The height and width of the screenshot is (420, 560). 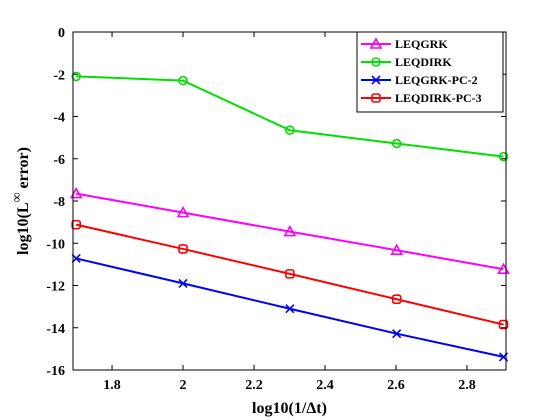 I want to click on x-tick-label: 2, so click(x=183, y=385).